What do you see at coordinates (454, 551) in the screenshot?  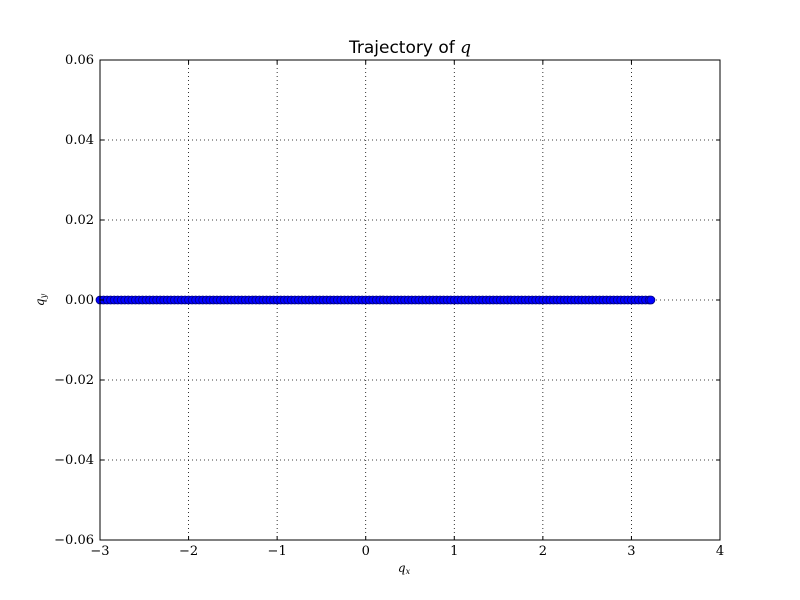 I see `x-tick-label: 1` at bounding box center [454, 551].